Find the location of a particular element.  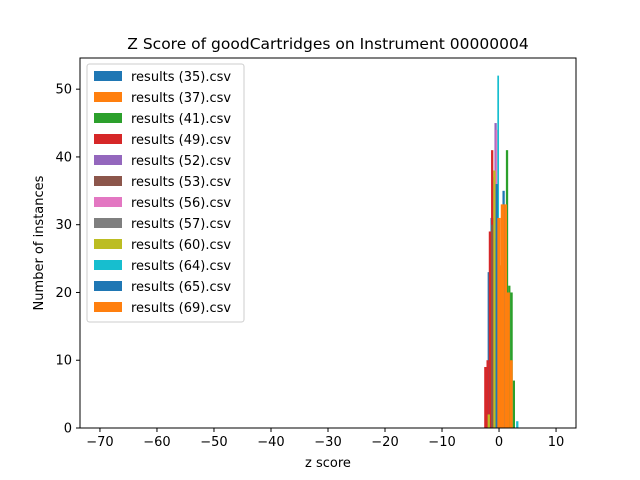

y-tick-label: 20 is located at coordinates (63, 293).